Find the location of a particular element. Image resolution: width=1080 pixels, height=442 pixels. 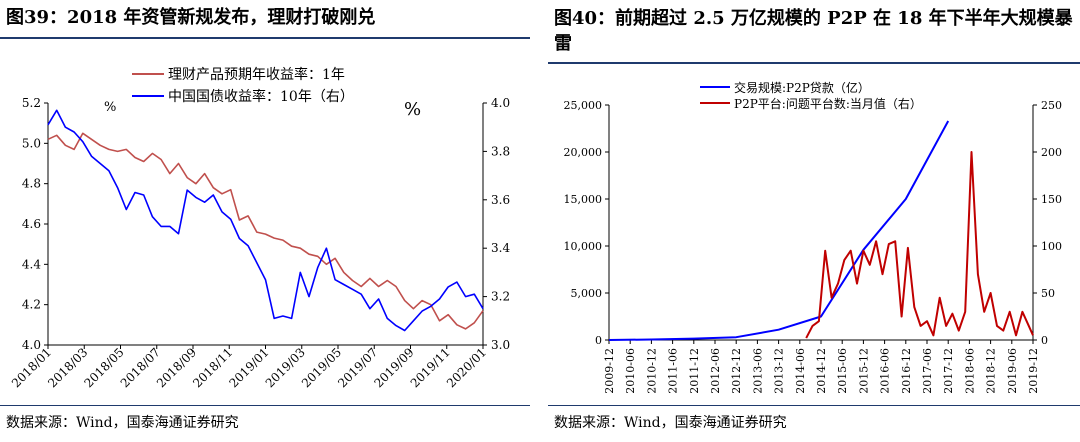

y-right-tick-label: 0 is located at coordinates (1044, 340).